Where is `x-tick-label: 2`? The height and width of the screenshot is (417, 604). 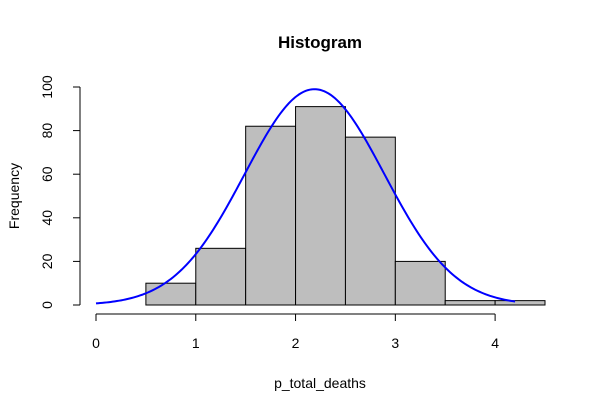 x-tick-label: 2 is located at coordinates (296, 343).